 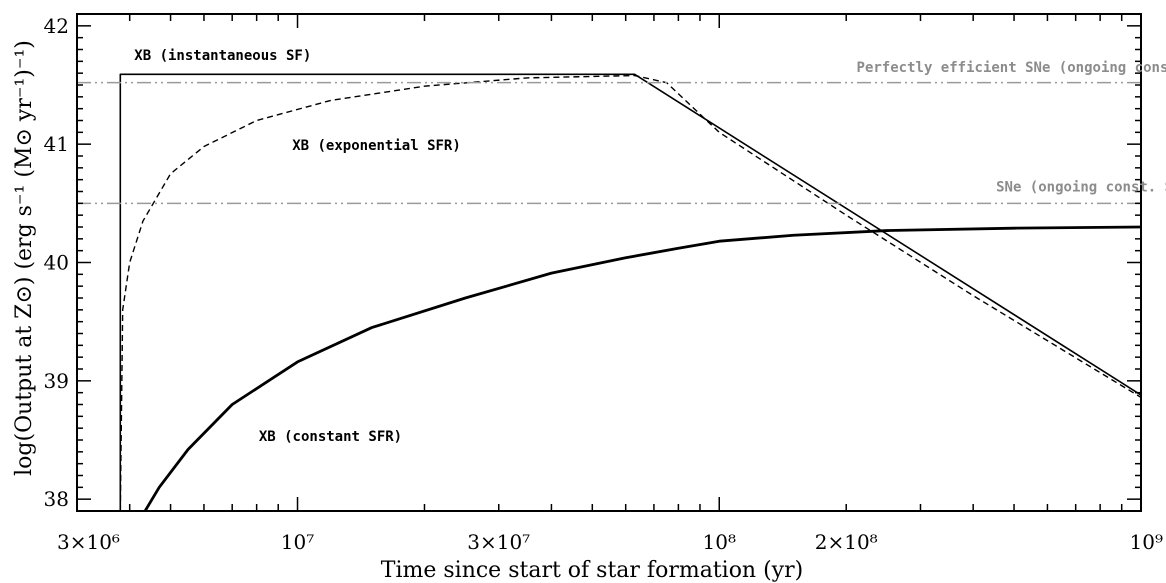 I want to click on x-axis-title: Time since start of star formation (yr), so click(x=592, y=570).